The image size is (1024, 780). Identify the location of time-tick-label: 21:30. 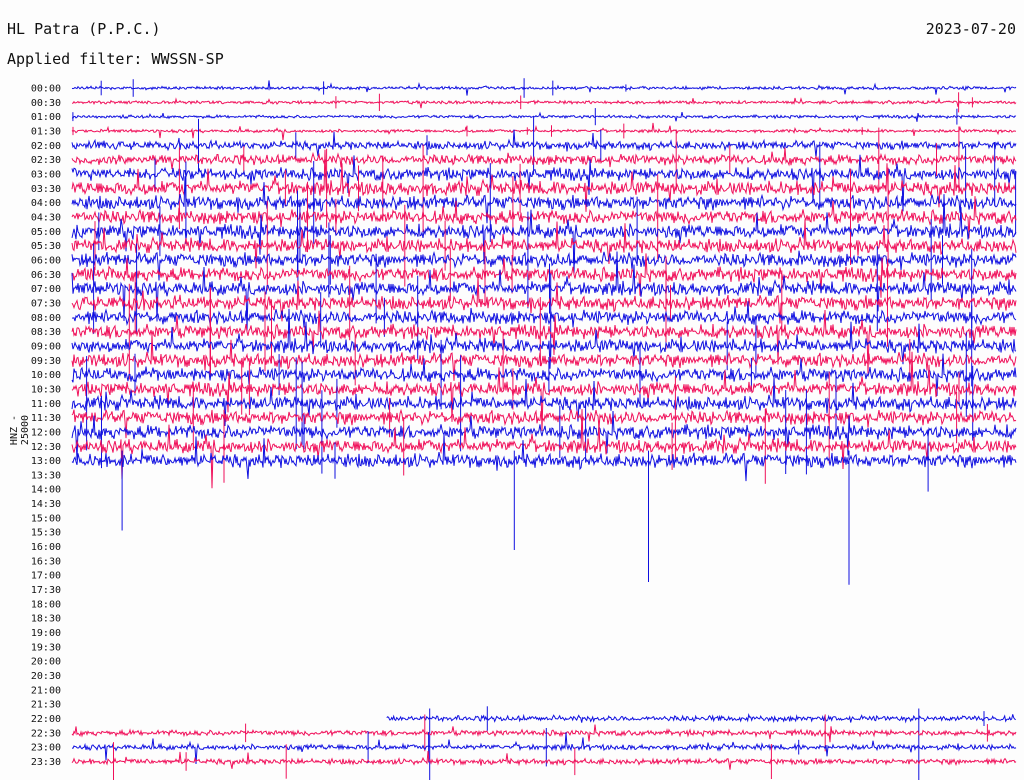
(46, 705).